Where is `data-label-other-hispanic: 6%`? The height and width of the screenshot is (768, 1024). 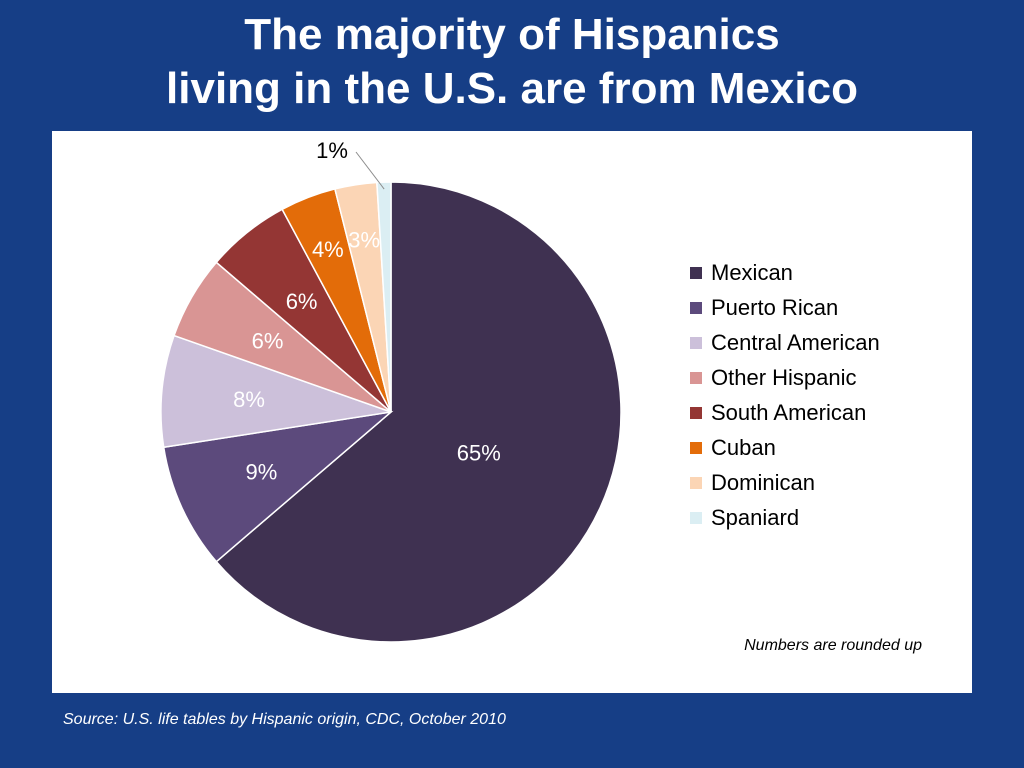
data-label-other-hispanic: 6% is located at coordinates (268, 341).